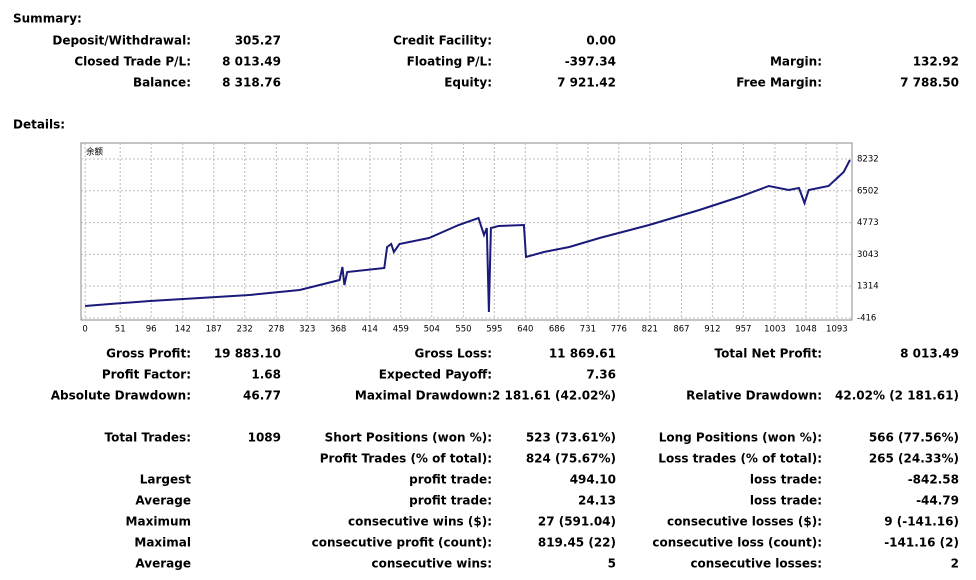  I want to click on x-tick-label: 51, so click(120, 330).